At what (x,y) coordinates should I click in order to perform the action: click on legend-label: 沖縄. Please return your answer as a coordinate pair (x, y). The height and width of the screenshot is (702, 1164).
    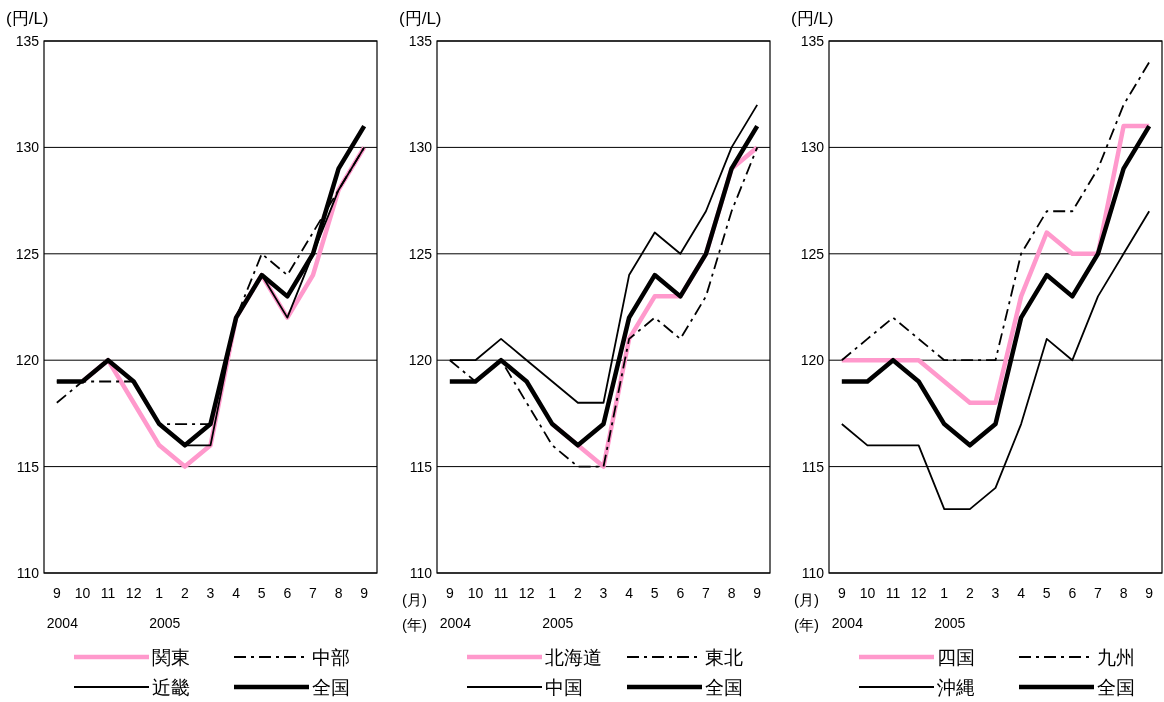
    Looking at the image, I should click on (956, 687).